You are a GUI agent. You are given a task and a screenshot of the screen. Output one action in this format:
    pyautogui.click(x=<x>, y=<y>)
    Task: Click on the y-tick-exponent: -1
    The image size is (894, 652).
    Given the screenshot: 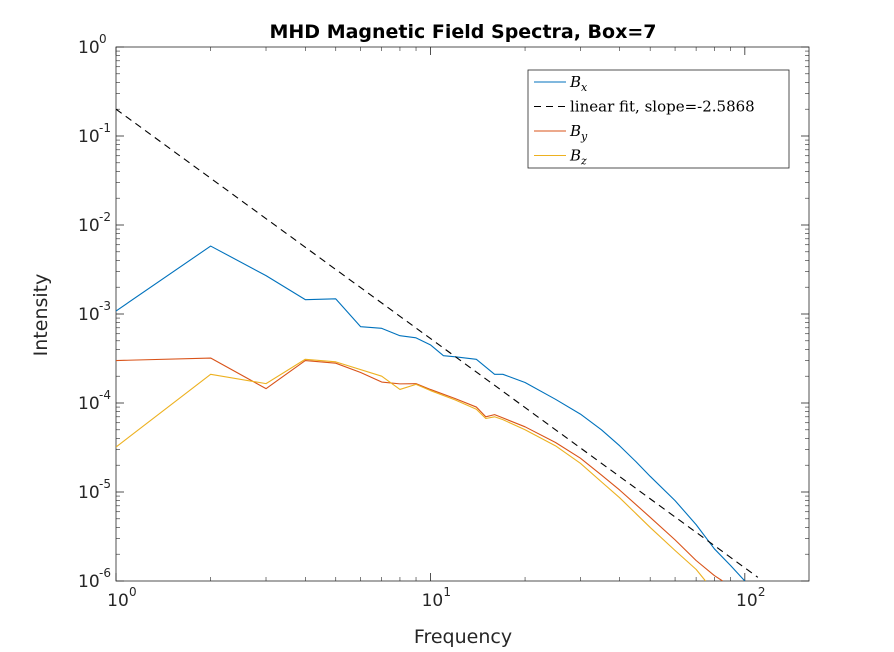 What is the action you would take?
    pyautogui.click(x=105, y=128)
    